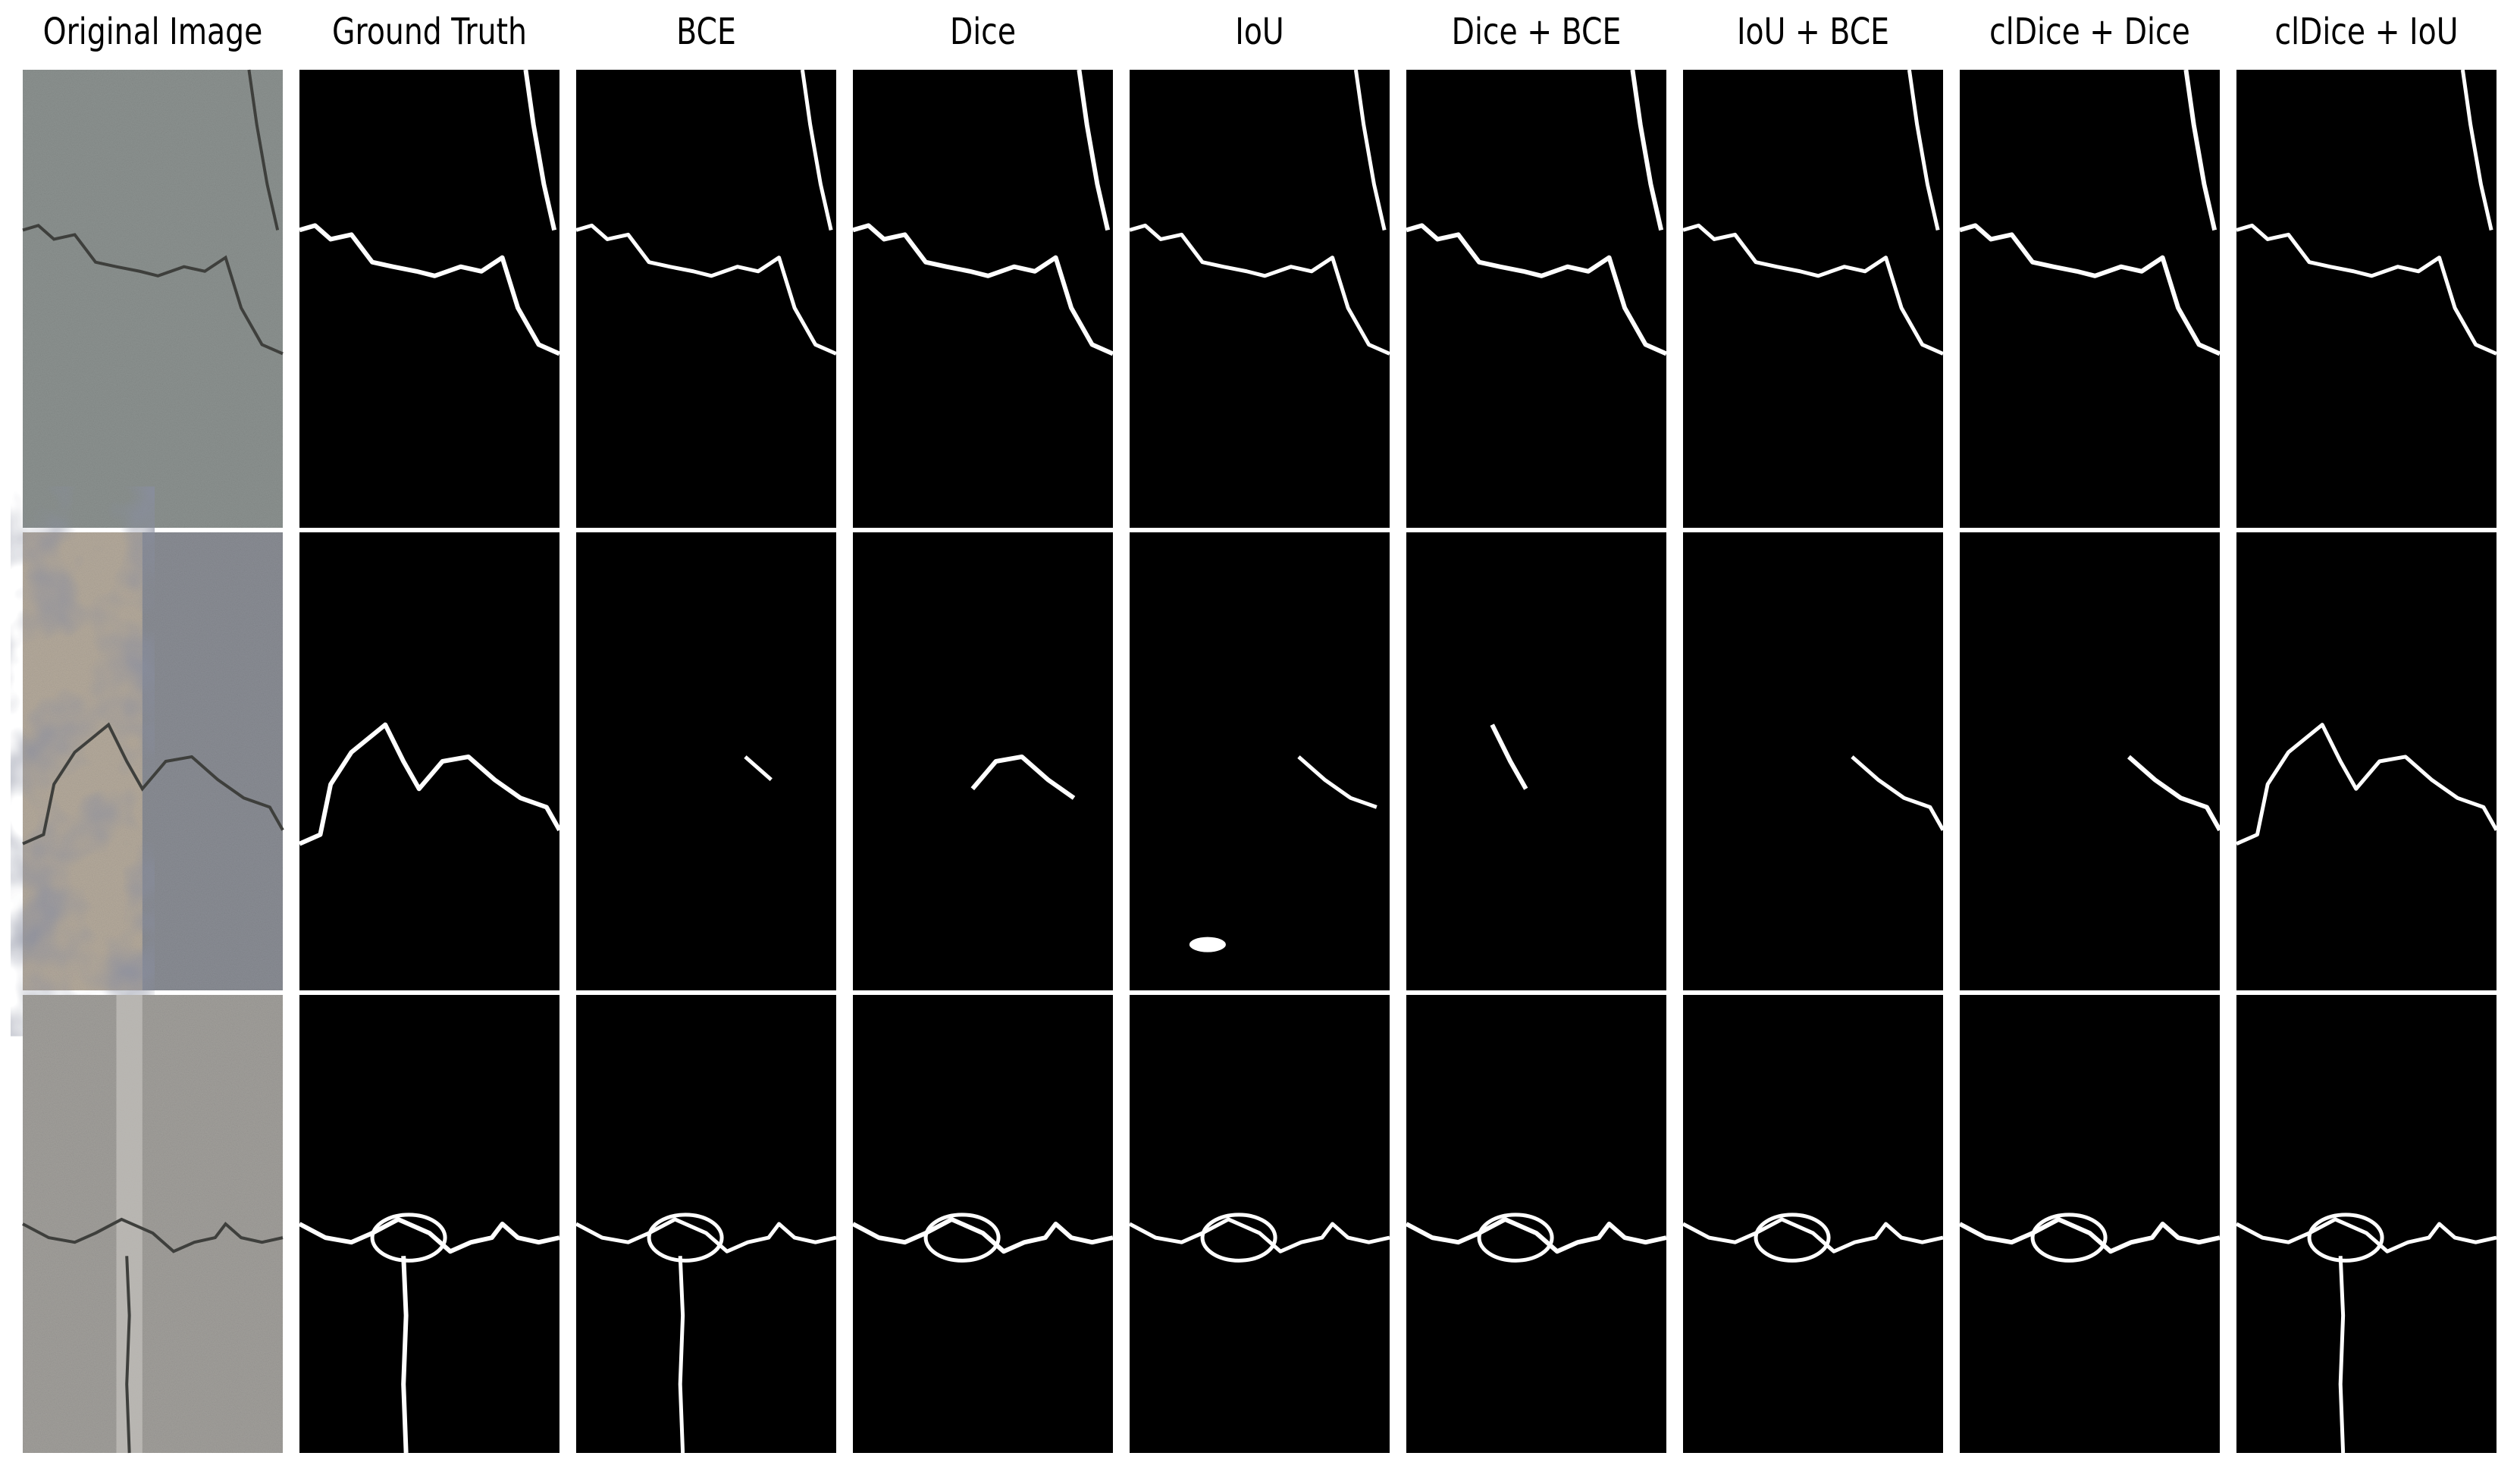 This screenshot has height=1481, width=2520. What do you see at coordinates (2366, 32) in the screenshot?
I see `column-title: clDice + IoU` at bounding box center [2366, 32].